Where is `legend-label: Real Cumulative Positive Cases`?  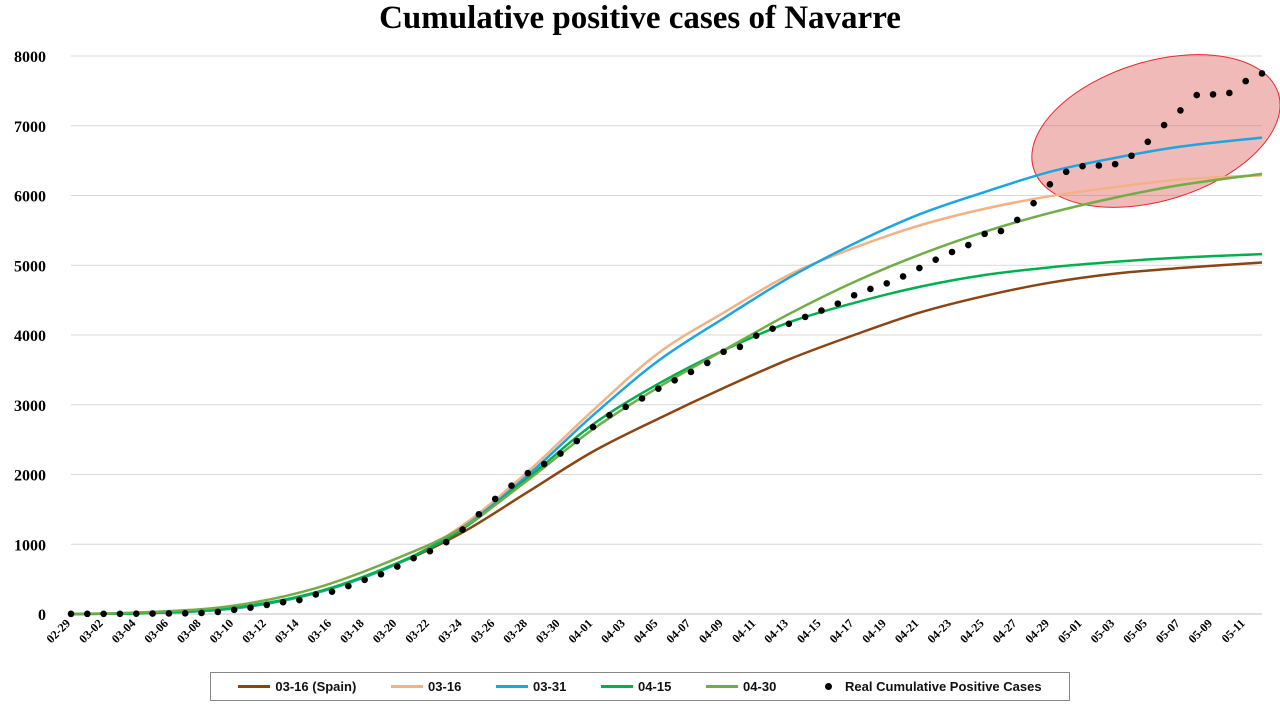
legend-label: Real Cumulative Positive Cases is located at coordinates (943, 686).